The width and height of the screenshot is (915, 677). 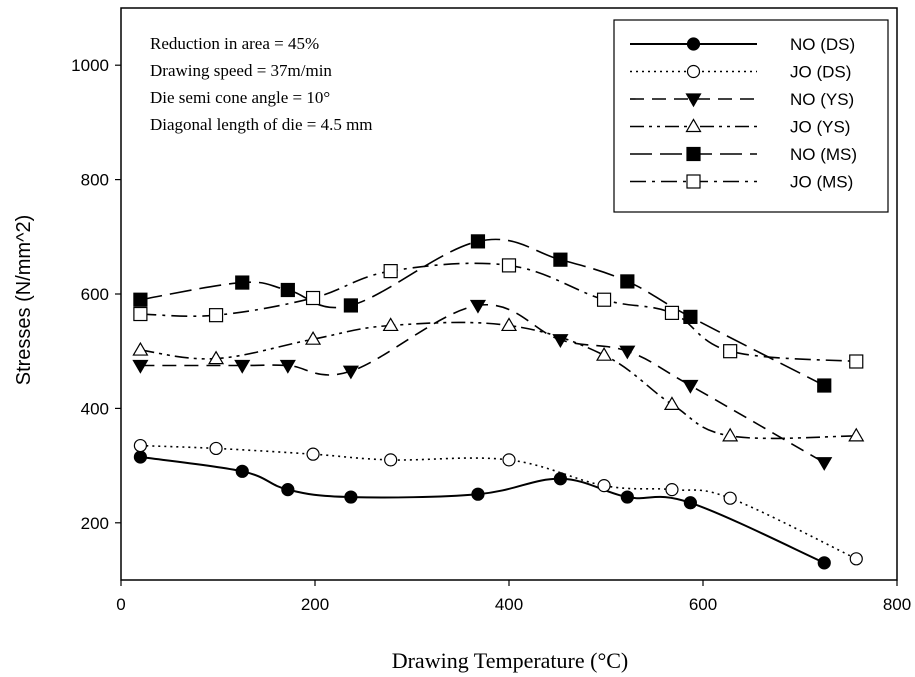 What do you see at coordinates (742, 44) in the screenshot?
I see `legend-item: NO (DS)` at bounding box center [742, 44].